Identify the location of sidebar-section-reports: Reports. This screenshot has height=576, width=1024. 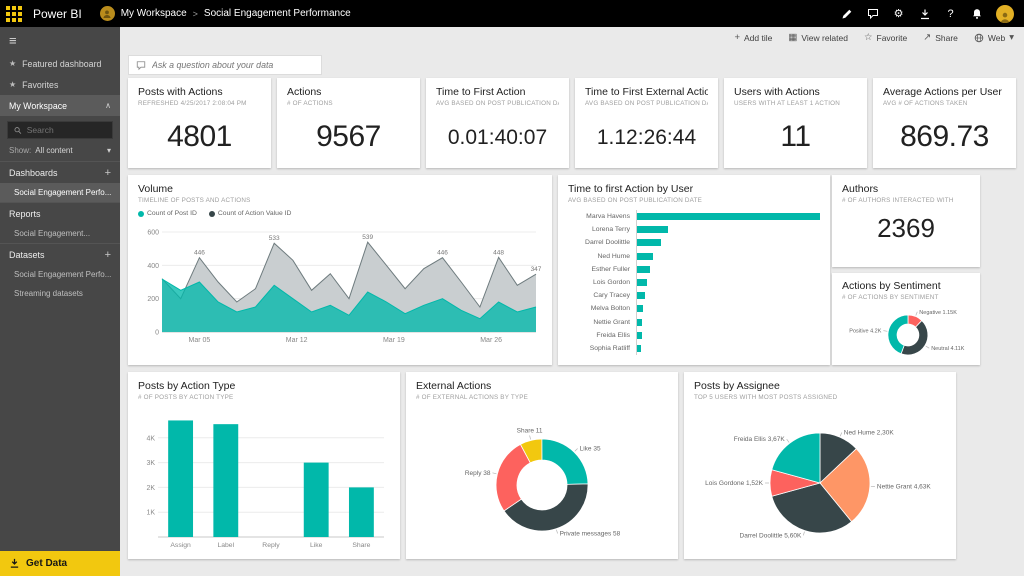
(60, 213).